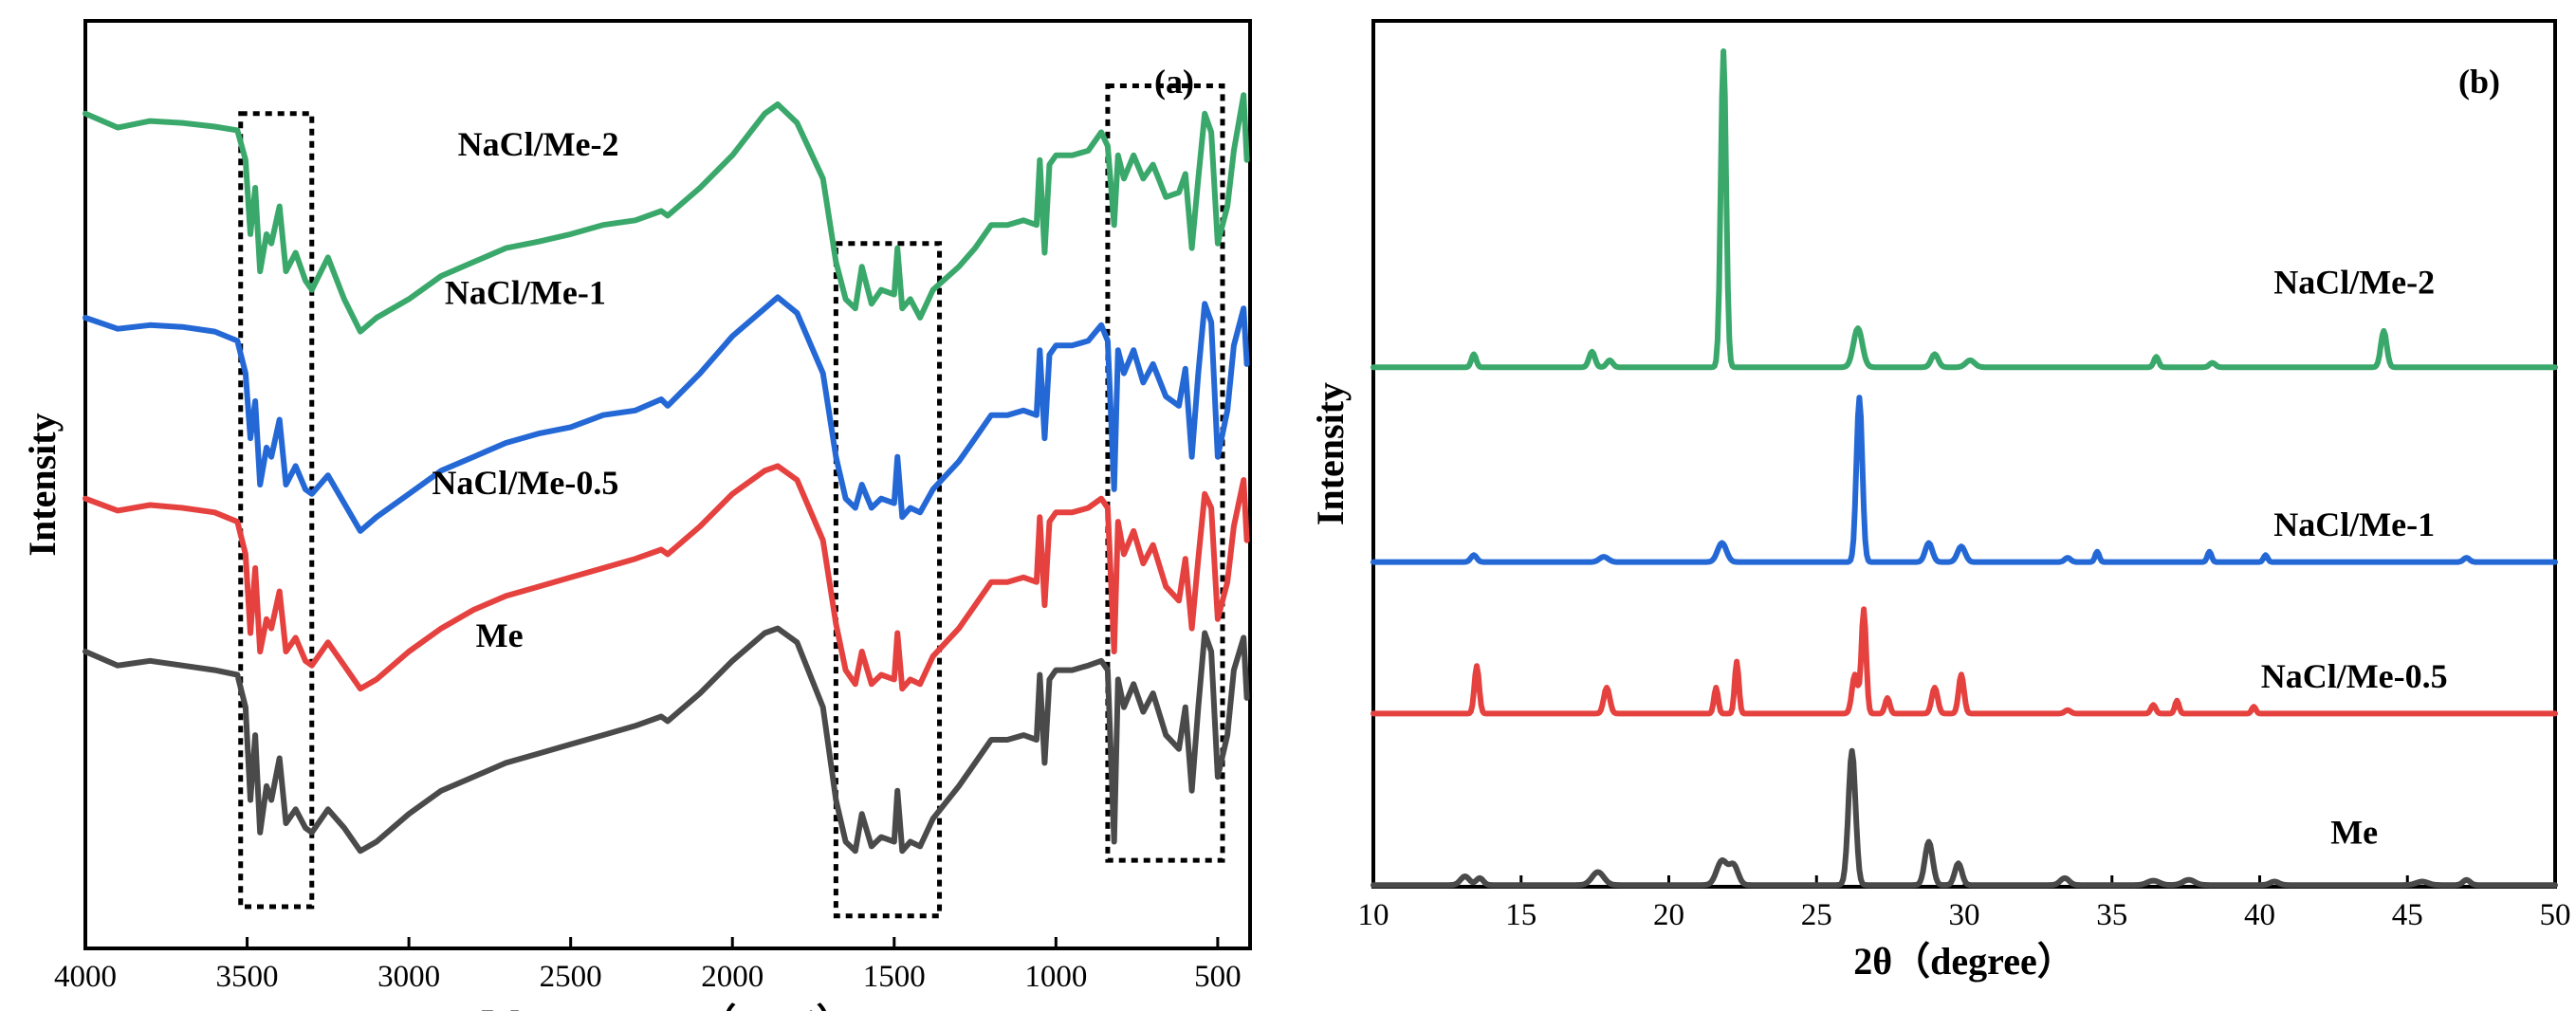  I want to click on x-tick-label: 4000, so click(85, 977).